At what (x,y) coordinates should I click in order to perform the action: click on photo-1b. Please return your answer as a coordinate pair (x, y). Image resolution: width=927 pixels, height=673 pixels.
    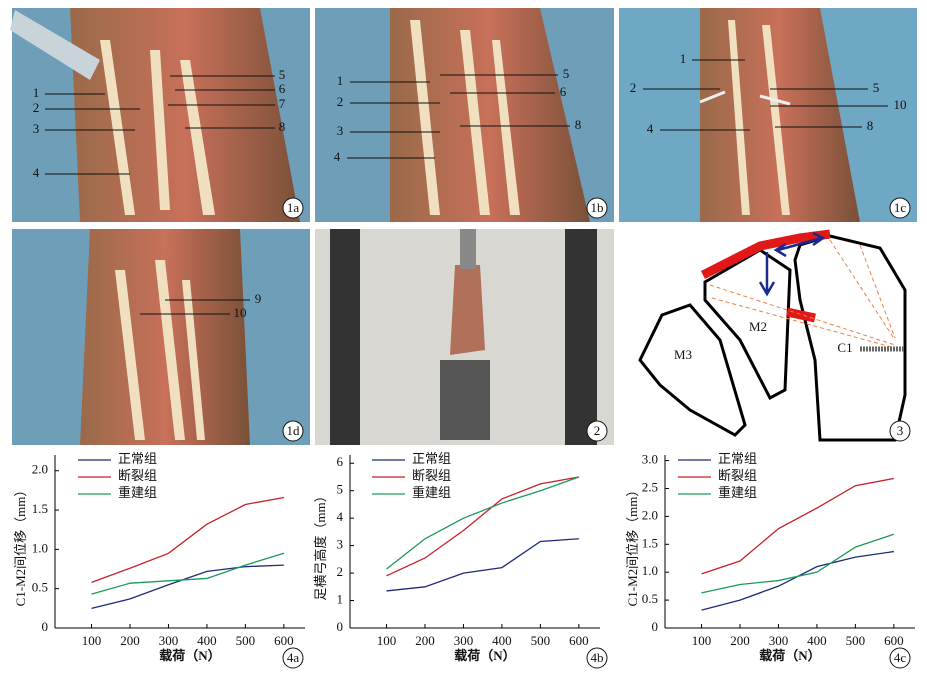
    Looking at the image, I should click on (464, 115).